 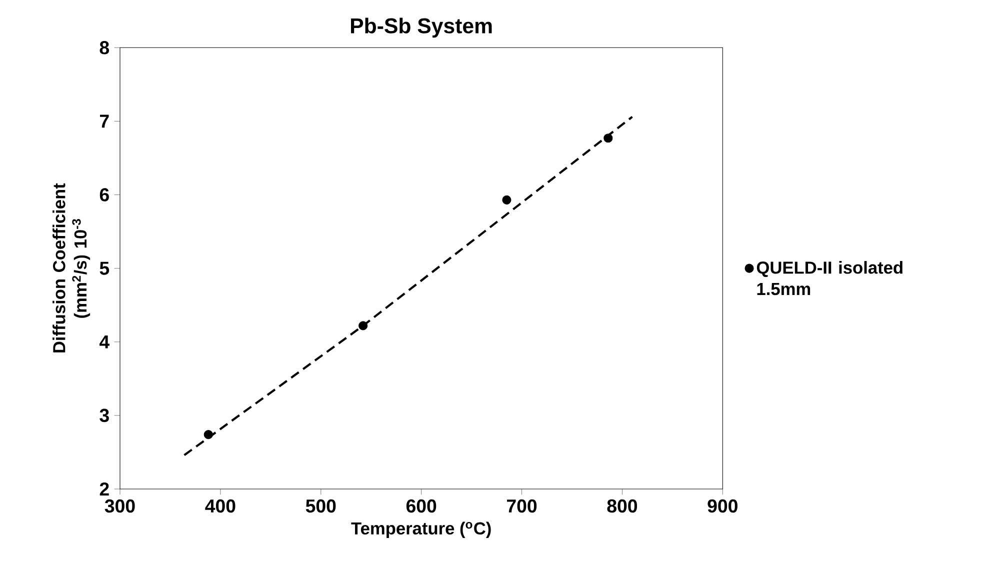 I want to click on x-tick-label: 500, so click(x=321, y=506).